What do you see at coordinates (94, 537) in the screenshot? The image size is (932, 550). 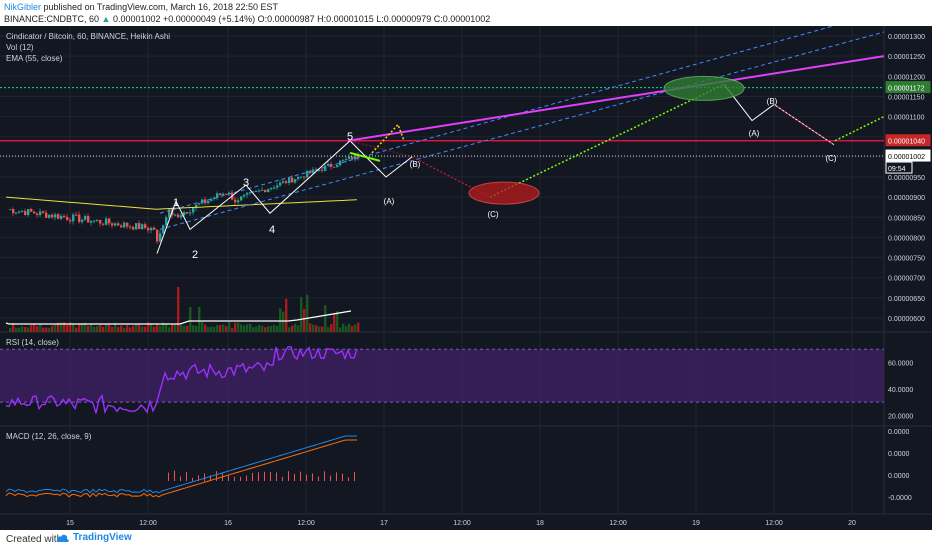 I see `tradingview-logo: TradingView` at bounding box center [94, 537].